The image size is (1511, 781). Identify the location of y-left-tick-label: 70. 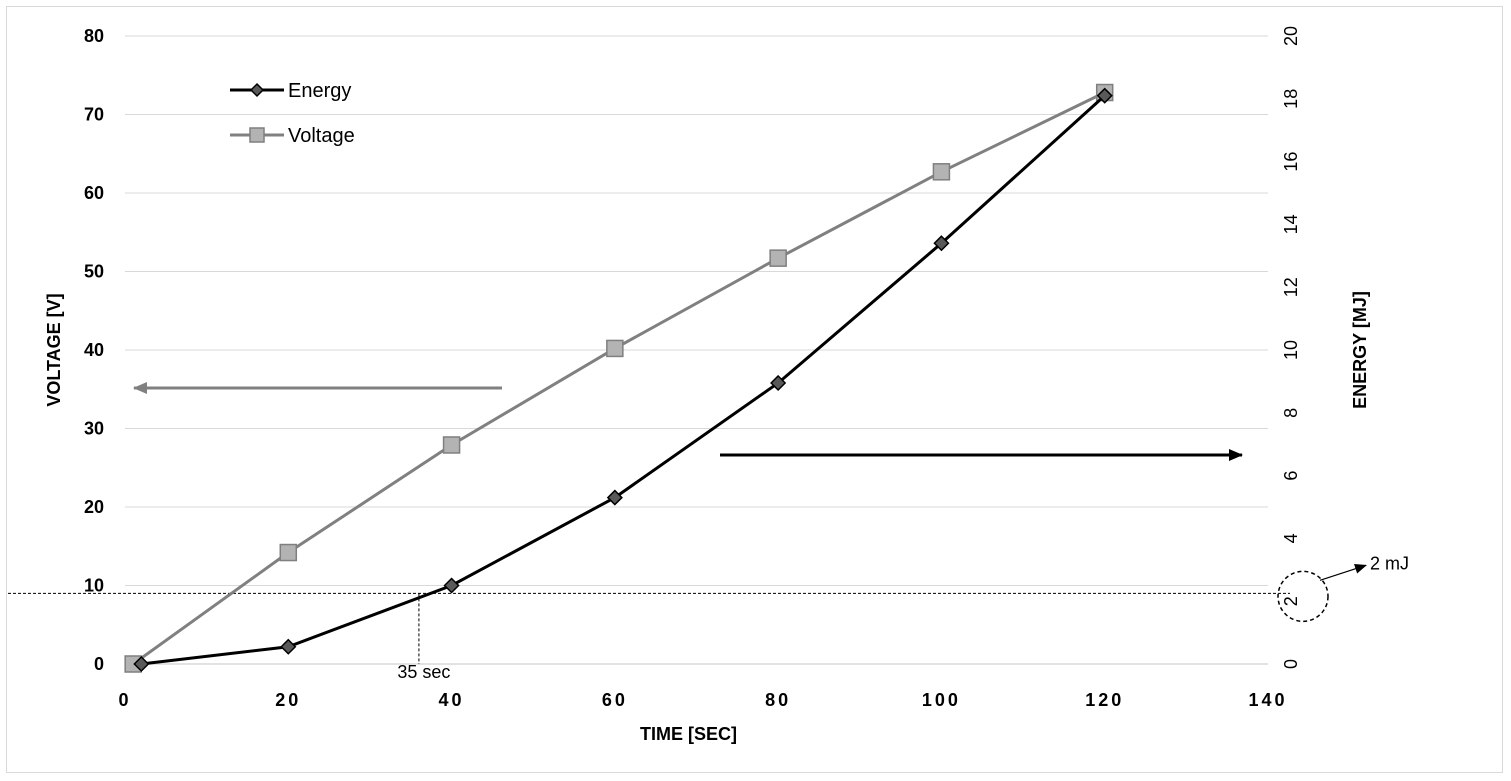
(94, 115).